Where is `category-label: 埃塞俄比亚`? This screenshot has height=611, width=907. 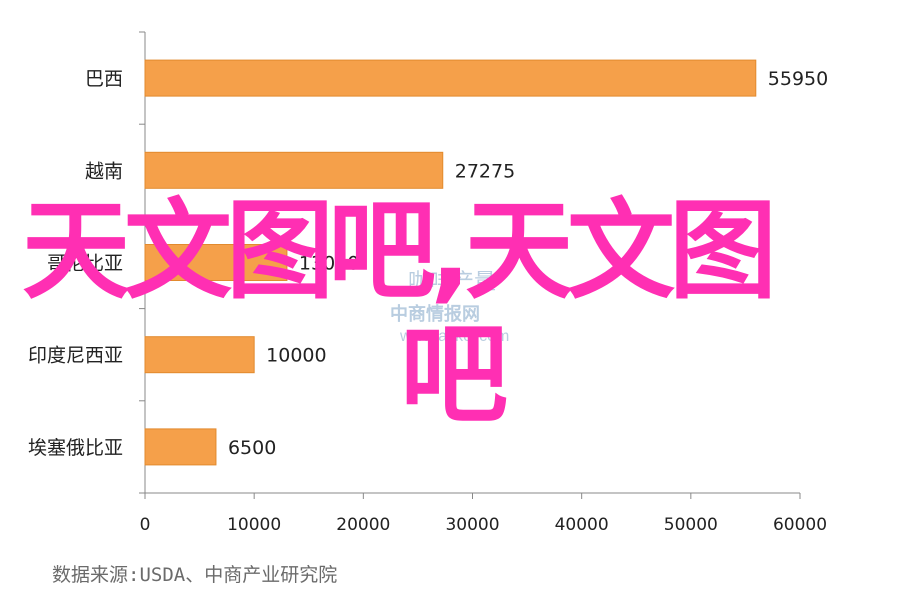 category-label: 埃塞俄比亚 is located at coordinates (75, 448).